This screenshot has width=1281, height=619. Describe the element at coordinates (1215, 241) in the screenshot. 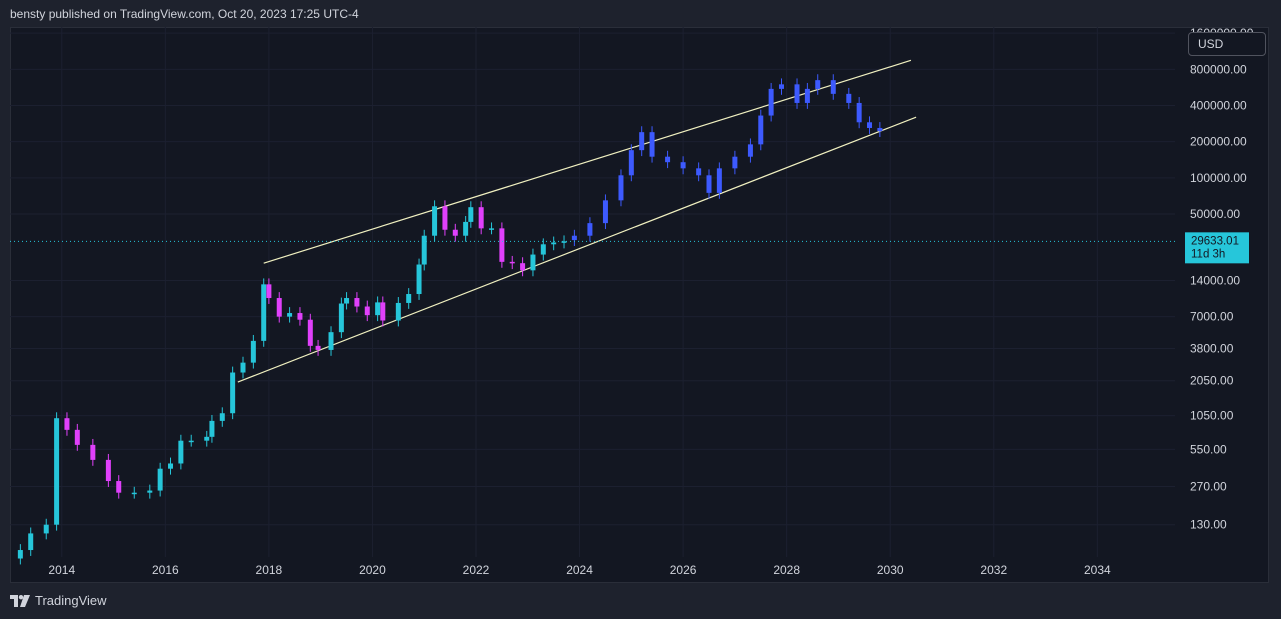

I see `current-price-label: 29633.01` at that location.